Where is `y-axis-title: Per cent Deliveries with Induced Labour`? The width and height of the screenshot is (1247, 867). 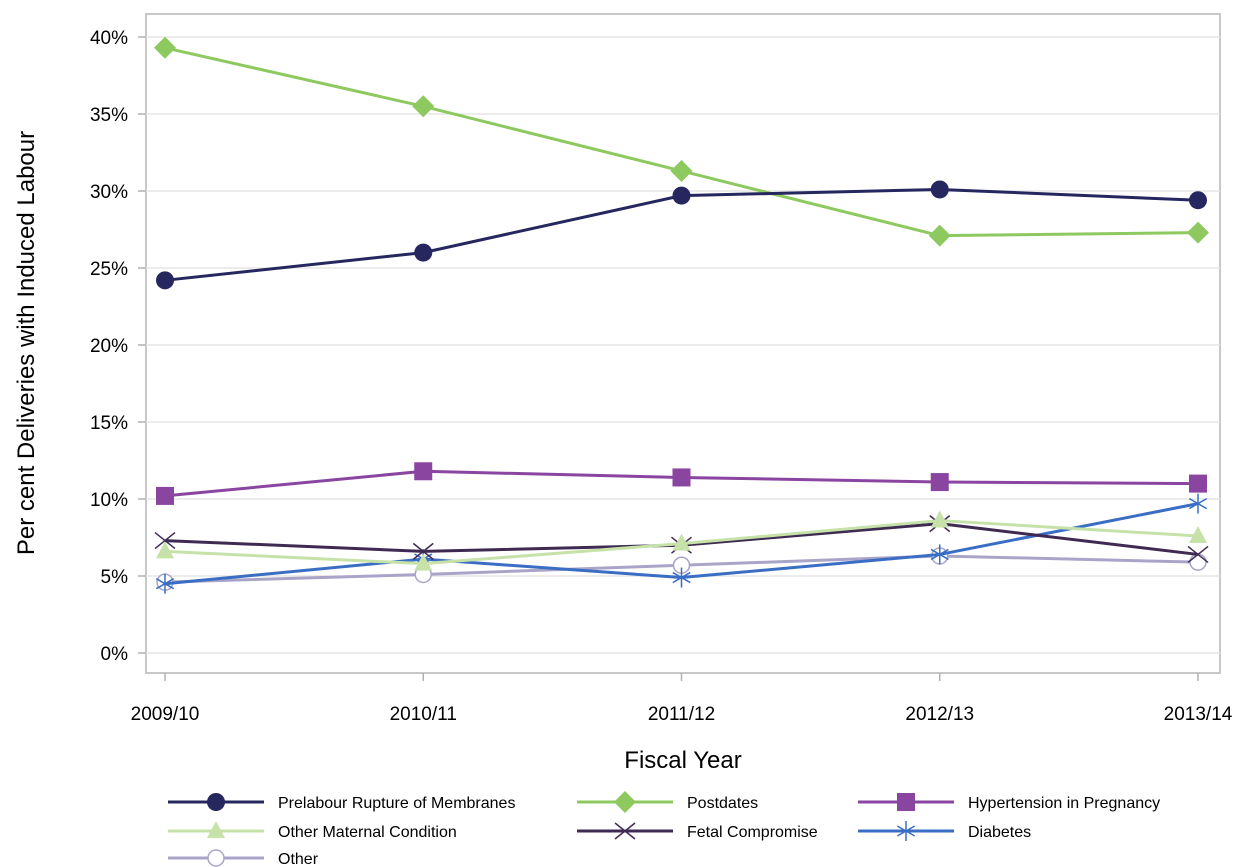 y-axis-title: Per cent Deliveries with Induced Labour is located at coordinates (26, 343).